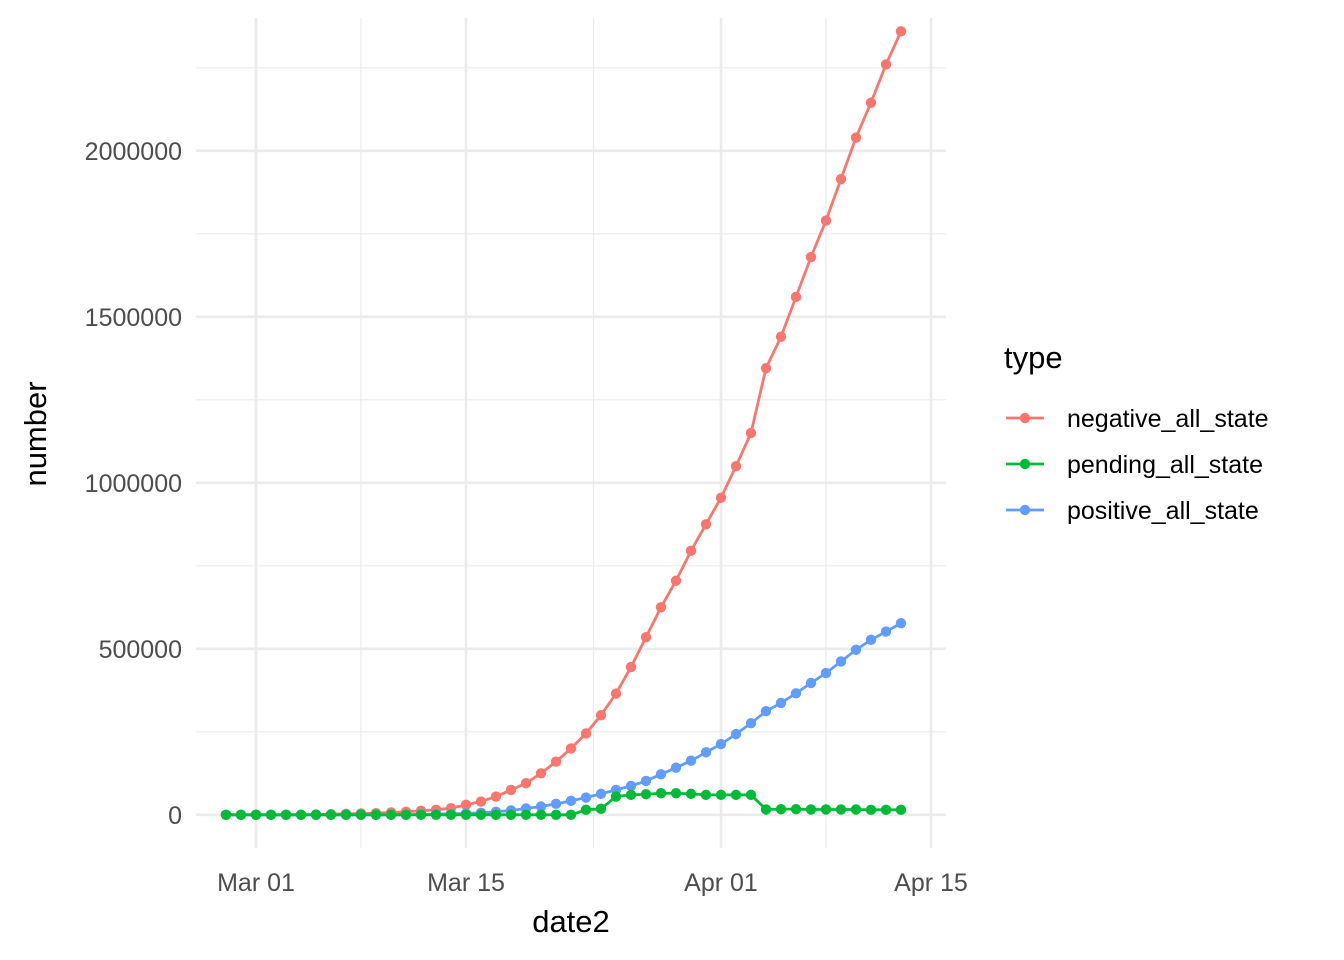 The image size is (1344, 960). What do you see at coordinates (466, 883) in the screenshot?
I see `x-tick-label: Mar 15` at bounding box center [466, 883].